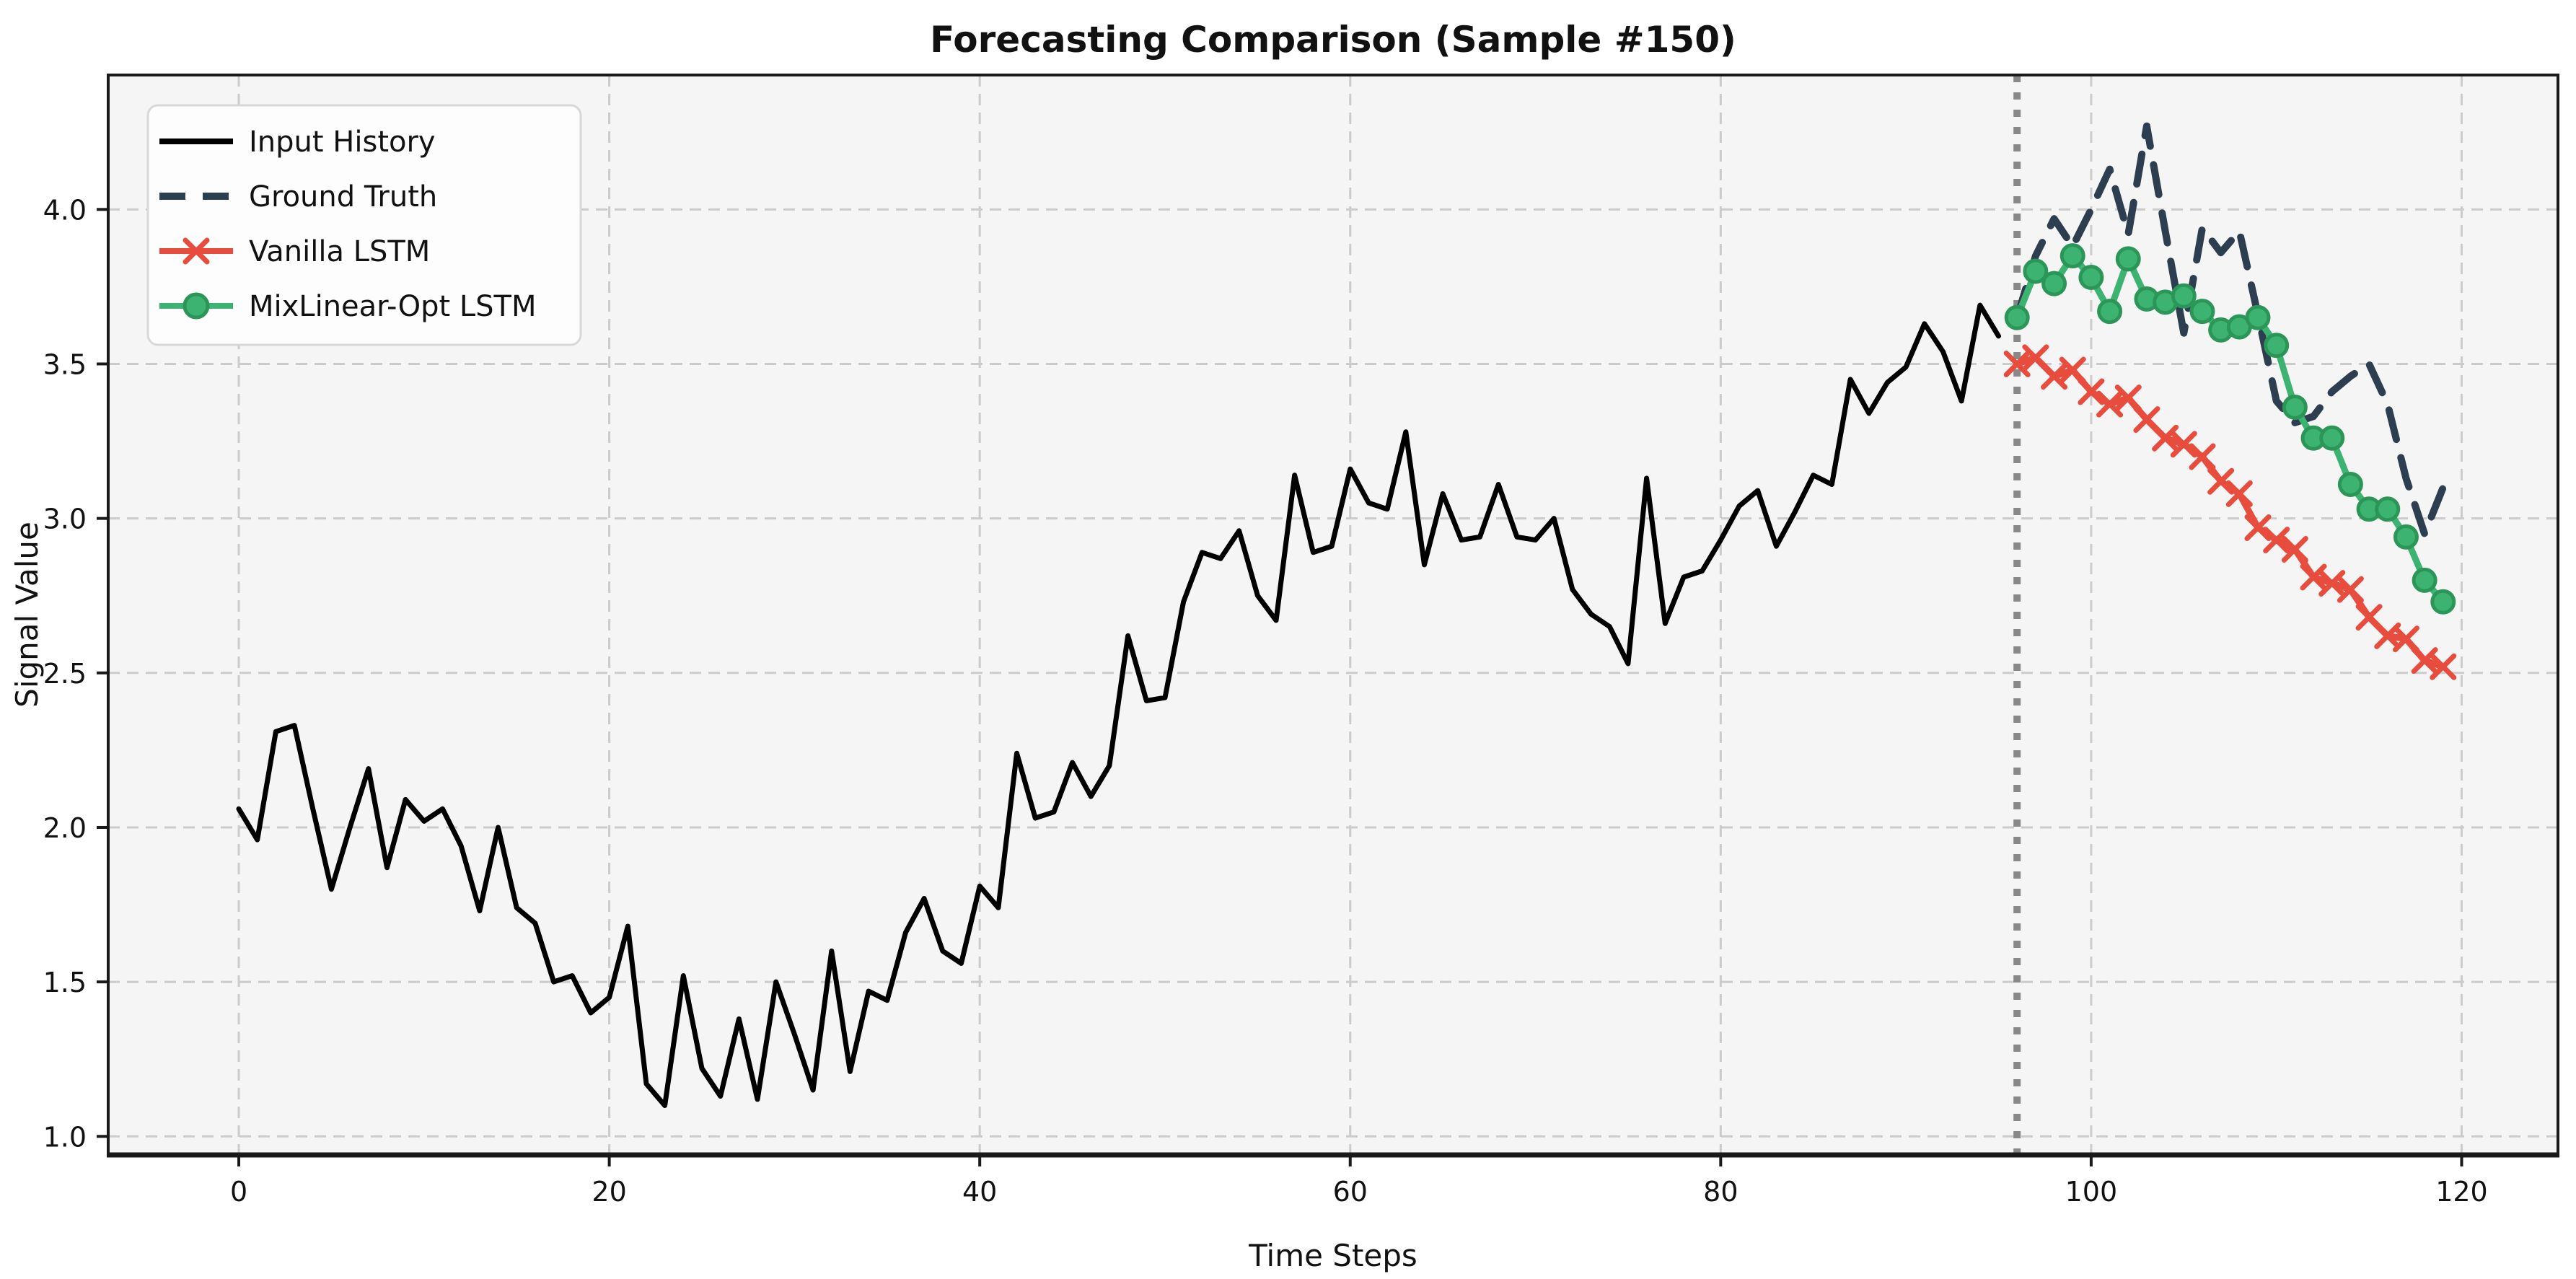 The image size is (2576, 1279). I want to click on y-tick-label: 2.5, so click(65, 674).